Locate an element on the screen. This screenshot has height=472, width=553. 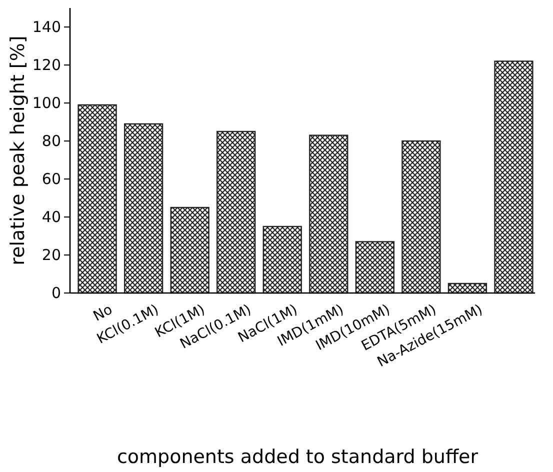
y-tick-label: 120 is located at coordinates (46, 65).